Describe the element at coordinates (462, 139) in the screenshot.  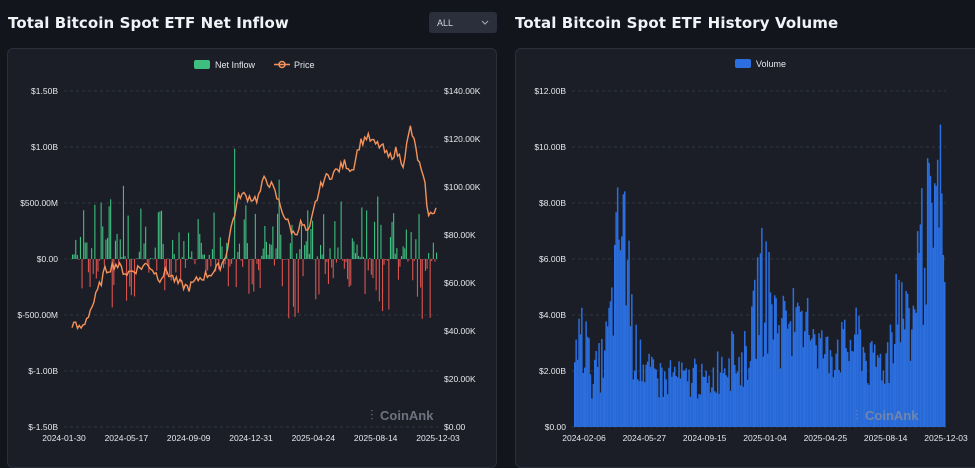
I see `y-right-tick-label: $120.00K` at that location.